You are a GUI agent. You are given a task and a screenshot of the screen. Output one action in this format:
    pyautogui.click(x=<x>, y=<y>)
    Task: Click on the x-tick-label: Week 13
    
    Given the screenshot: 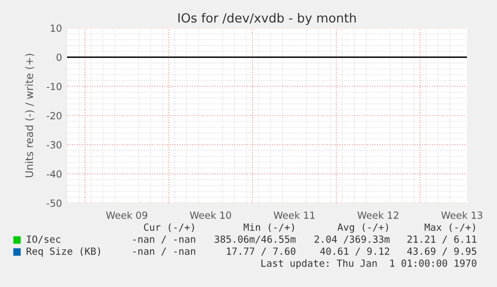 What is the action you would take?
    pyautogui.click(x=461, y=215)
    